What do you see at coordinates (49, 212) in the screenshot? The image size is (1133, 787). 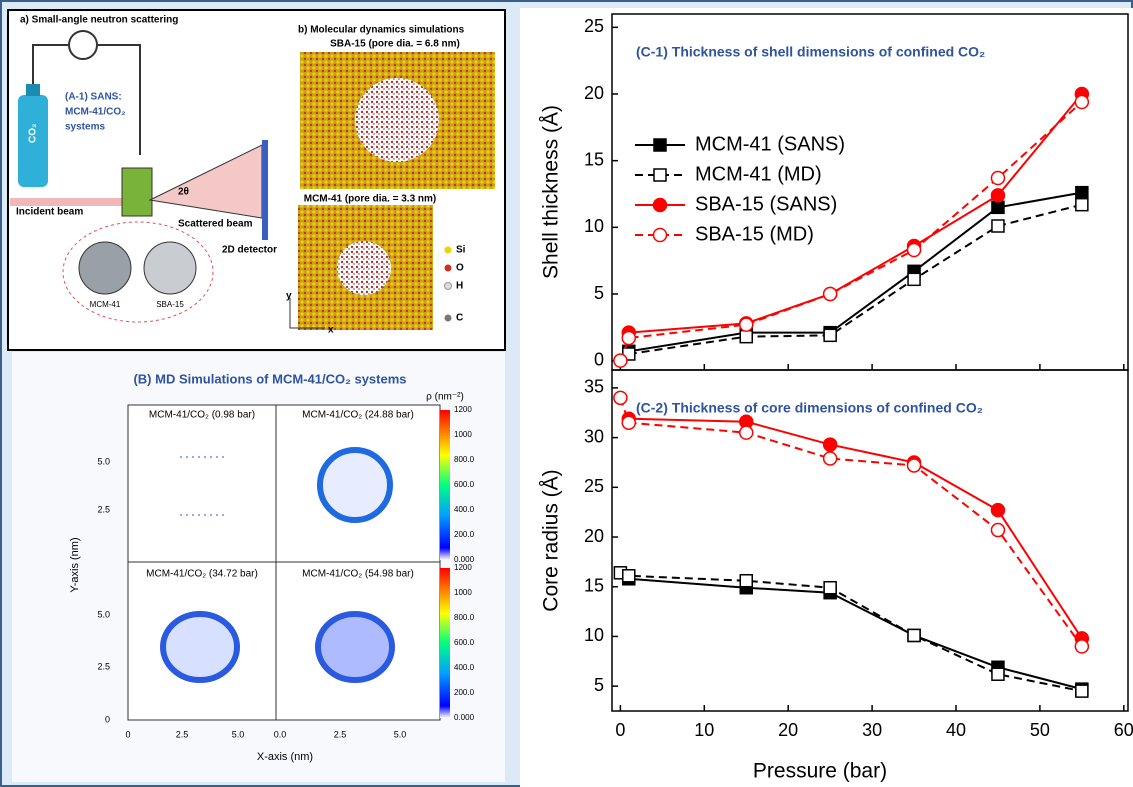 I see `incident-label: Incident beam` at bounding box center [49, 212].